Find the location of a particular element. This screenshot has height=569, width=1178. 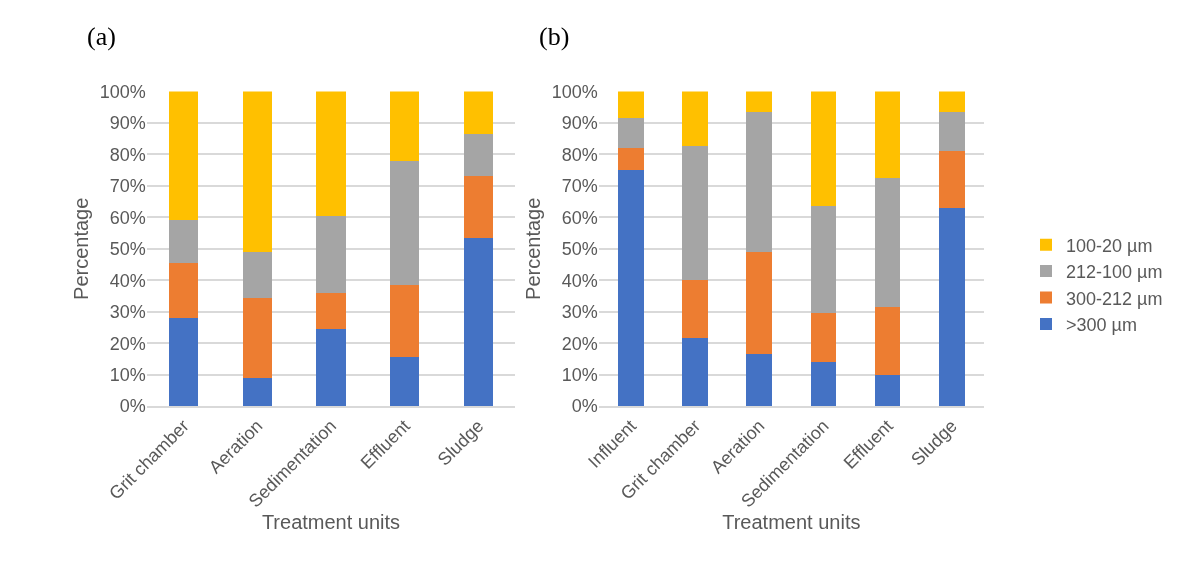

legend-label: 300-212 µm is located at coordinates (1114, 298).